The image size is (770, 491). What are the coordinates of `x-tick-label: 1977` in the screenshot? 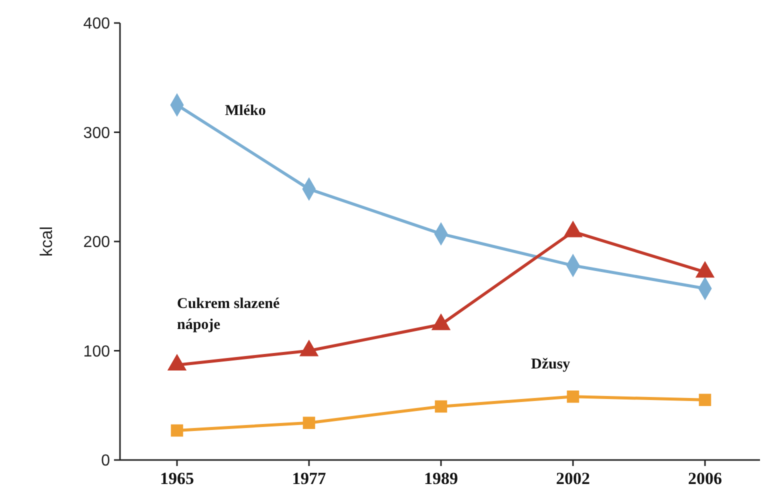 It's located at (309, 478).